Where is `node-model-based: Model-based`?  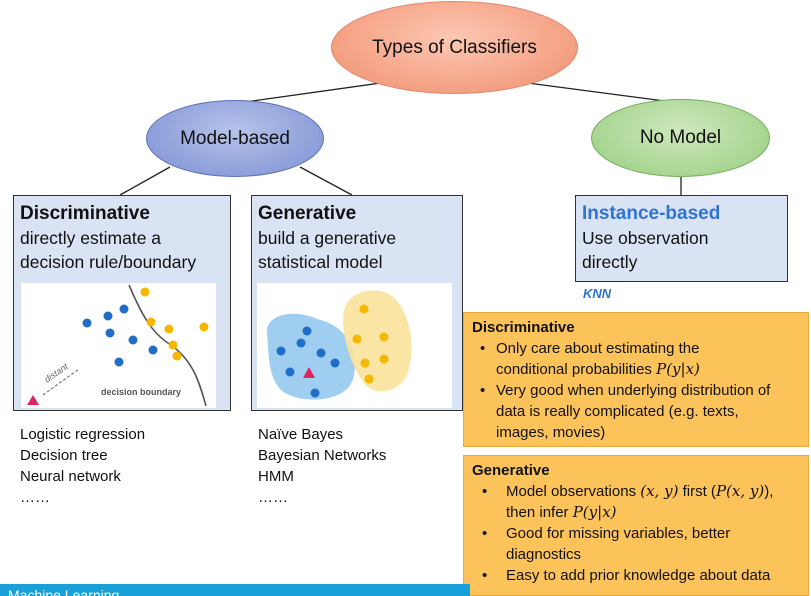
node-model-based: Model-based is located at coordinates (235, 138).